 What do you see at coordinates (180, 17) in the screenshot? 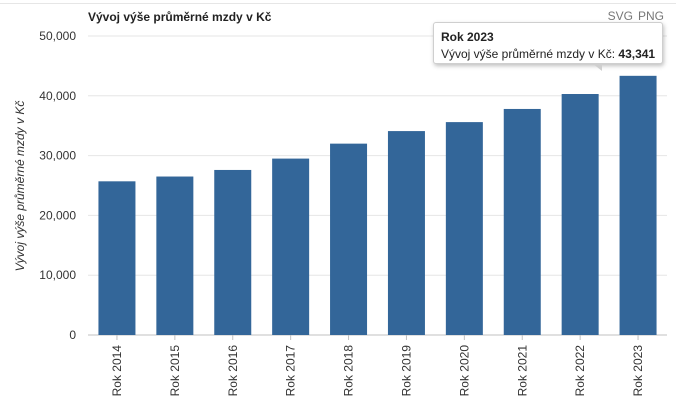
I see `chart-title: Vývoj výše průměrné mzdy v Kč` at bounding box center [180, 17].